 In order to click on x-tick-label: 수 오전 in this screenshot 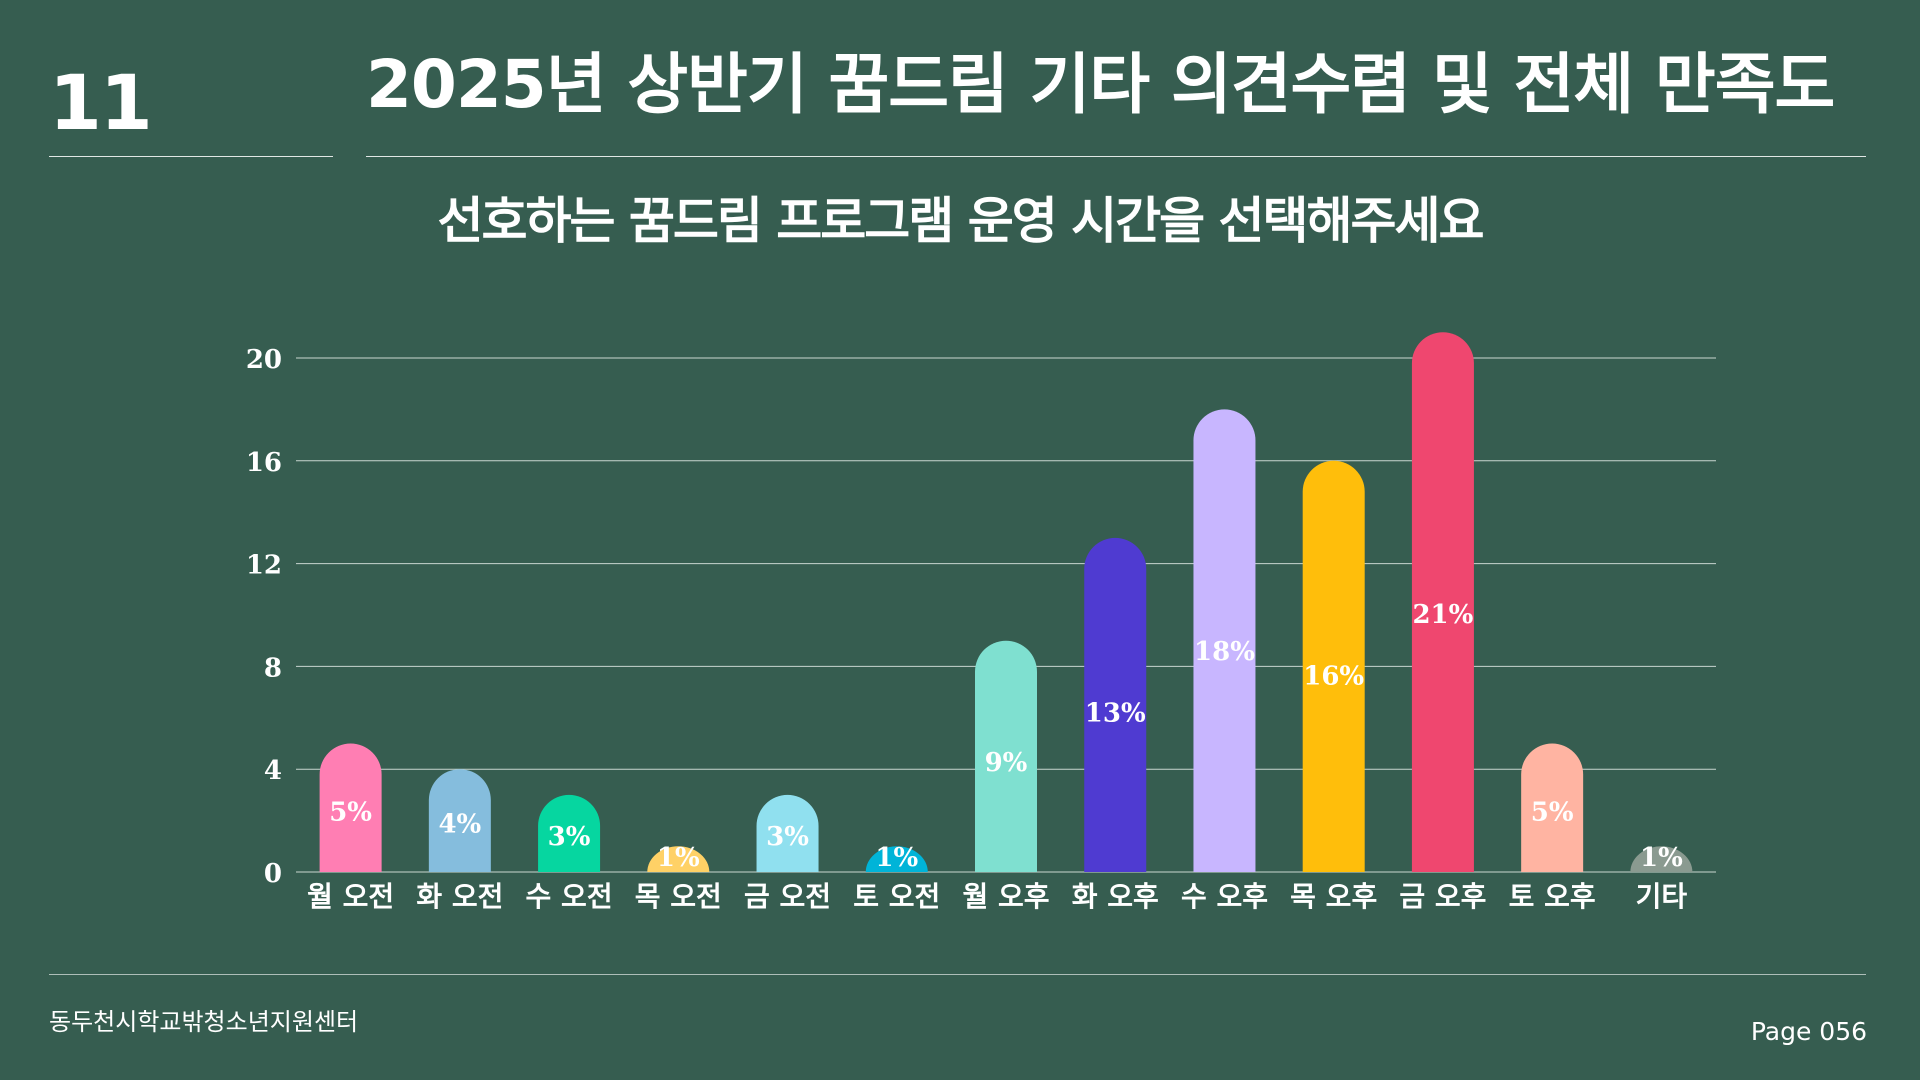, I will do `click(569, 896)`.